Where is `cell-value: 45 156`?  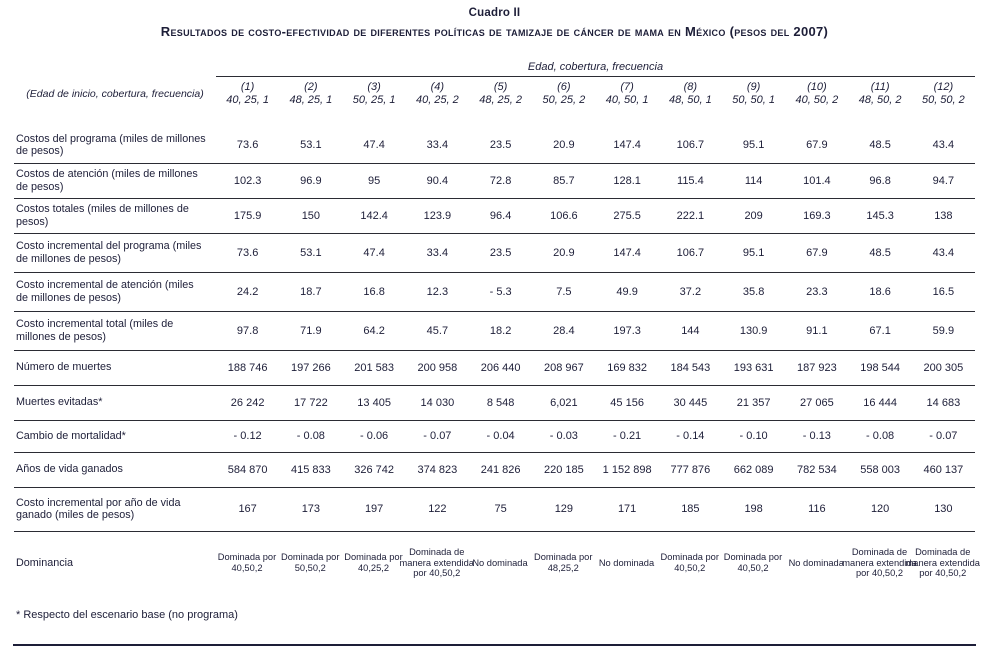 cell-value: 45 156 is located at coordinates (627, 402).